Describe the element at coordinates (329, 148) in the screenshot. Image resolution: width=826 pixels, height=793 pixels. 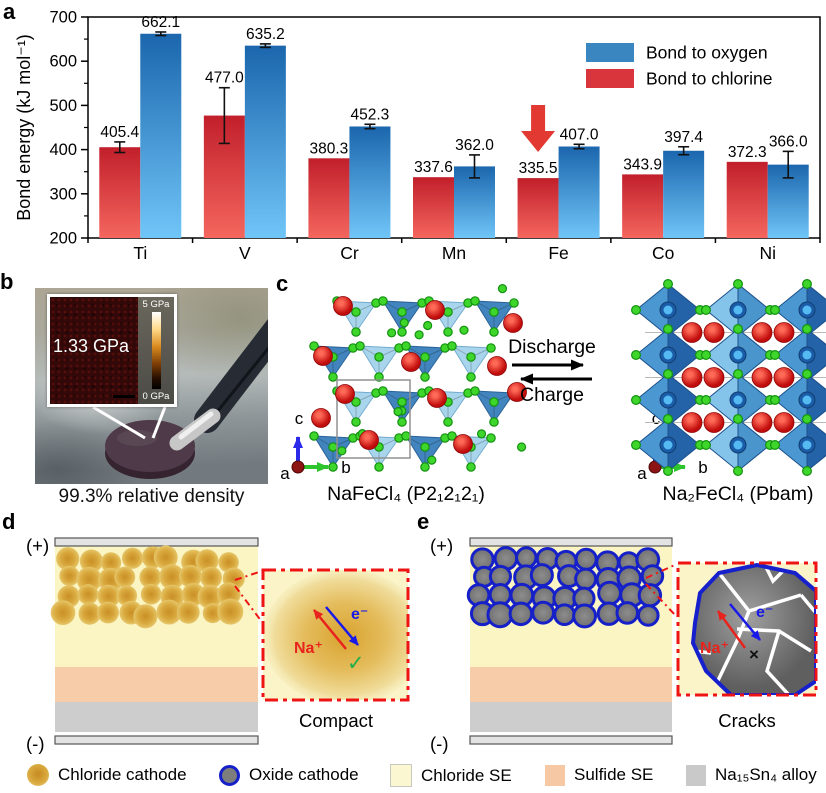
I see `bar-value-label: 380.3` at that location.